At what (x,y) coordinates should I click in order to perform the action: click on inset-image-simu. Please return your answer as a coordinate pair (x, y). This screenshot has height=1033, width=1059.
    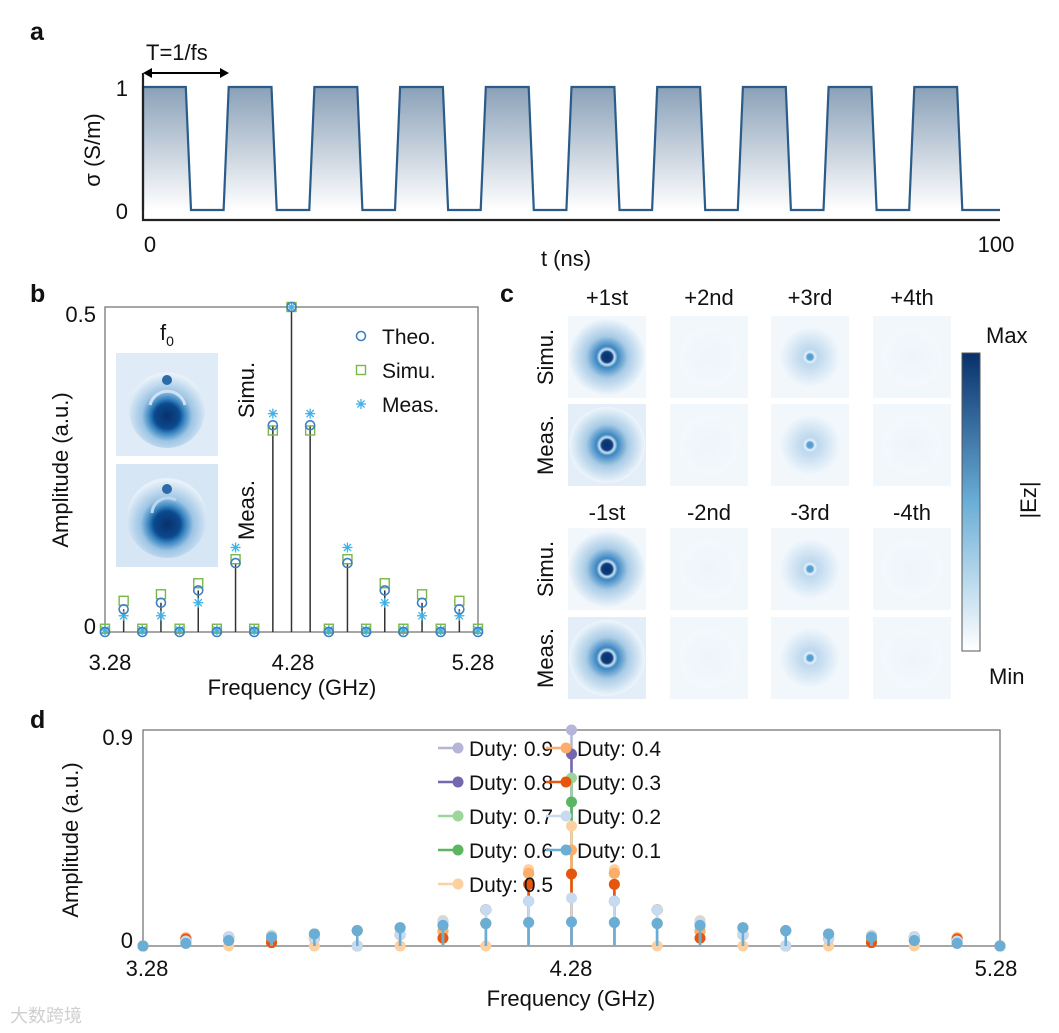
    Looking at the image, I should click on (167, 404).